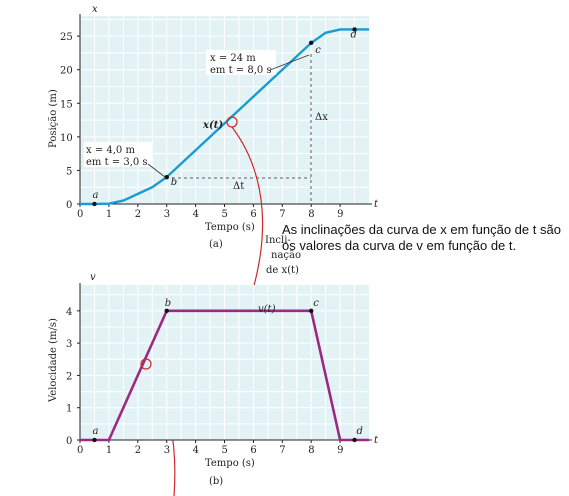 The image size is (569, 496). What do you see at coordinates (230, 463) in the screenshot?
I see `velocity-x-axis-label: Tempo (s)` at bounding box center [230, 463].